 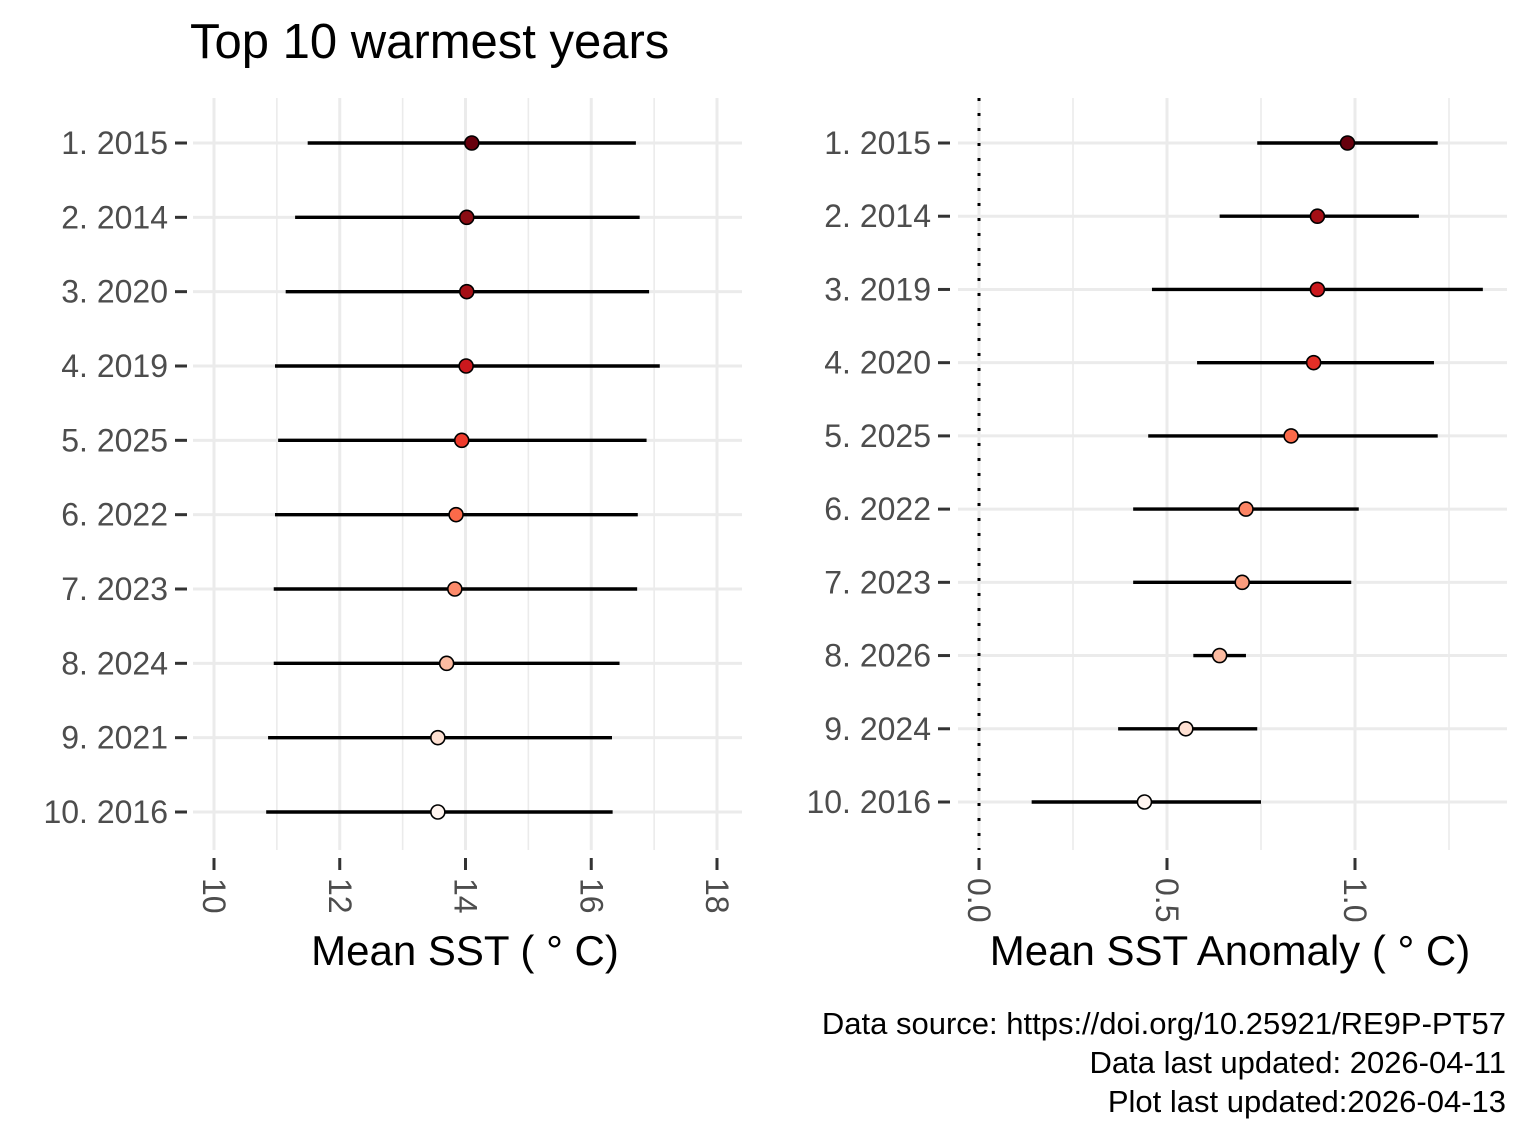 I want to click on x-tick-label: 12, so click(x=340, y=896).